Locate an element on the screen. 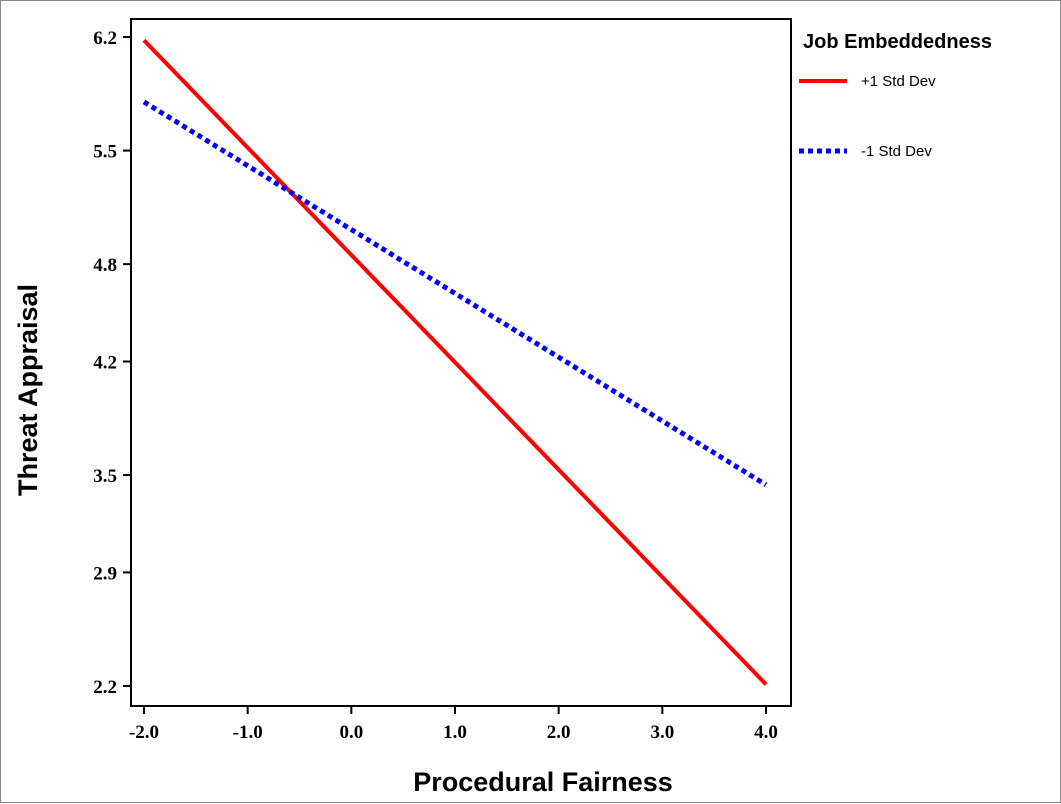 This screenshot has width=1061, height=804. x-tick-label: -1.0 is located at coordinates (248, 732).